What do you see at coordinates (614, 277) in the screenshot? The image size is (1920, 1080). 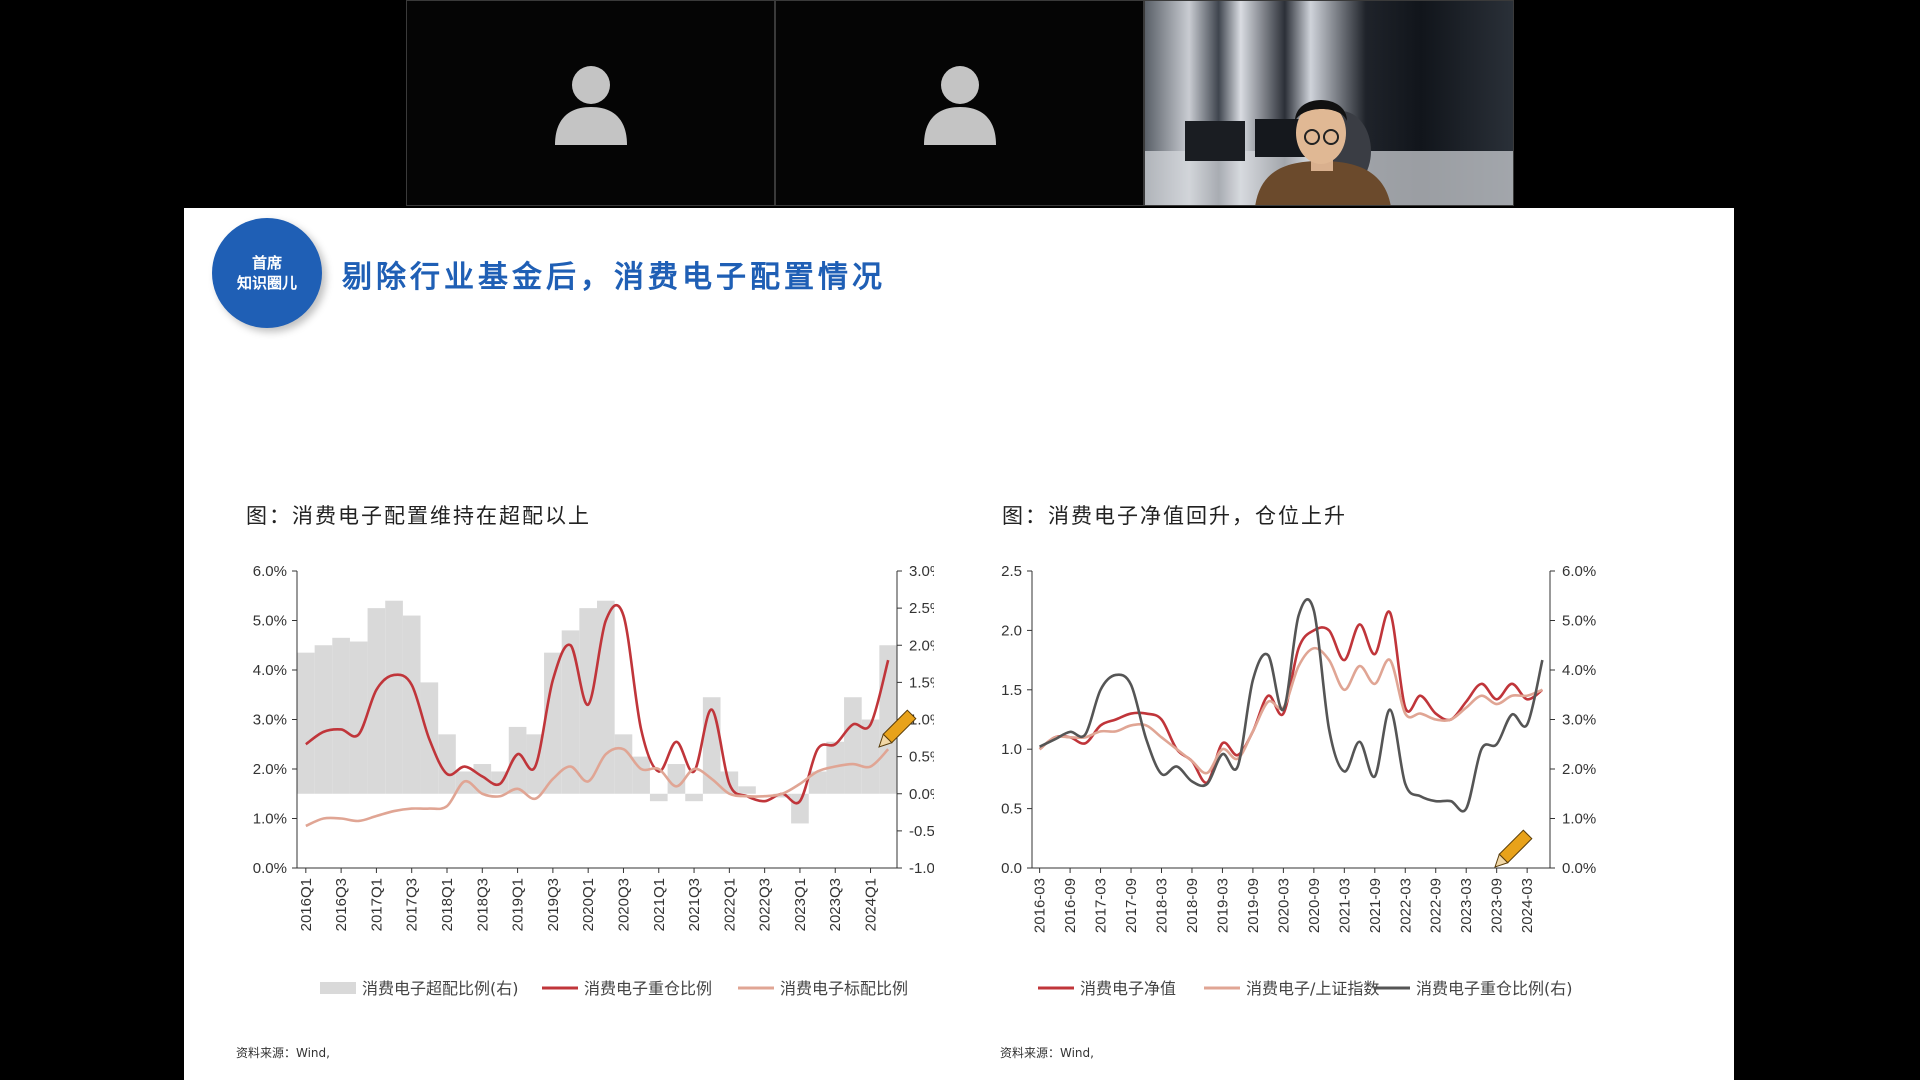 I see `slide-title: 剔除行业基金后，消费电子配置情况` at bounding box center [614, 277].